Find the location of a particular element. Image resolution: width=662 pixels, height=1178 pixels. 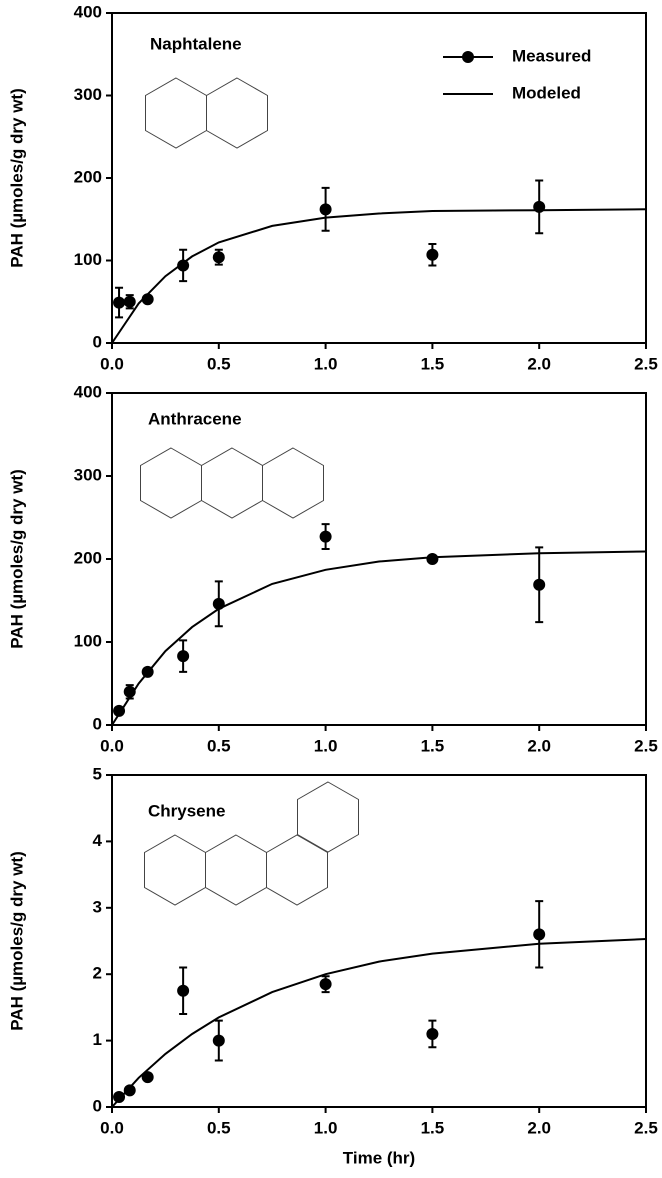

y-tick-label: 2 is located at coordinates (97, 973).